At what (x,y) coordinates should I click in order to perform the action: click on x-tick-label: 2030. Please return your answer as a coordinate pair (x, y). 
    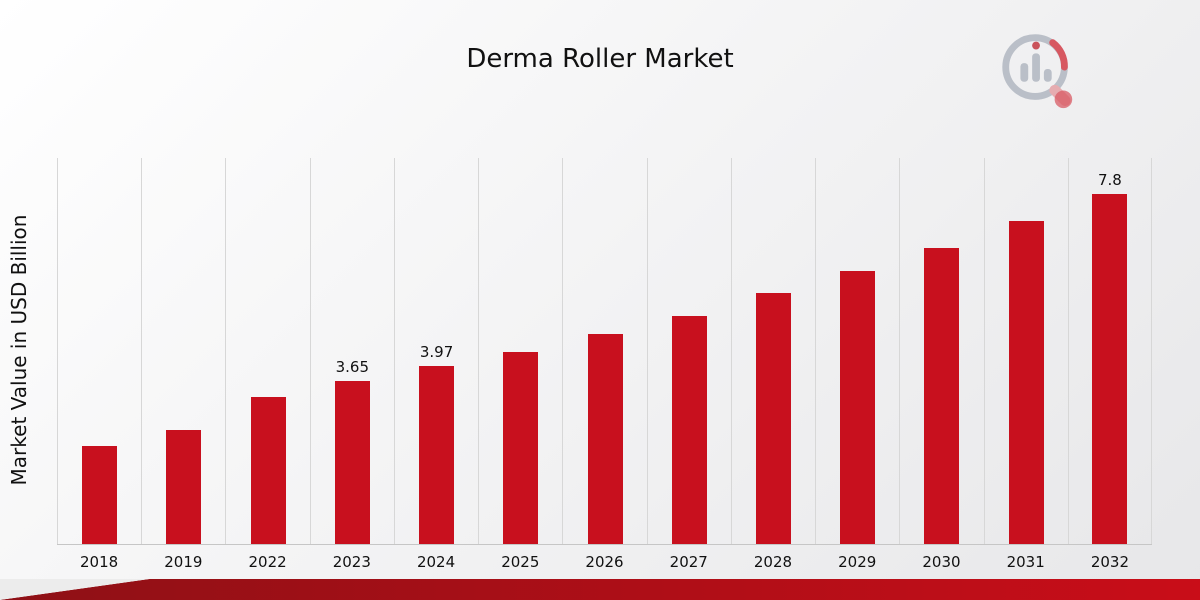
    Looking at the image, I should click on (941, 561).